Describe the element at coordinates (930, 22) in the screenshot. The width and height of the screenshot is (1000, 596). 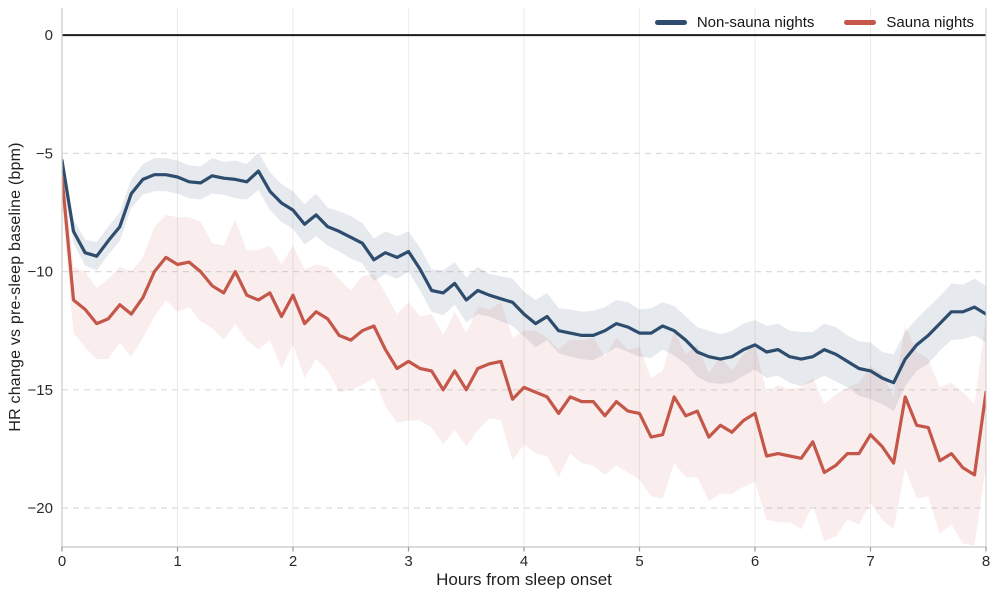
I see `legend-label: Sauna nights` at that location.